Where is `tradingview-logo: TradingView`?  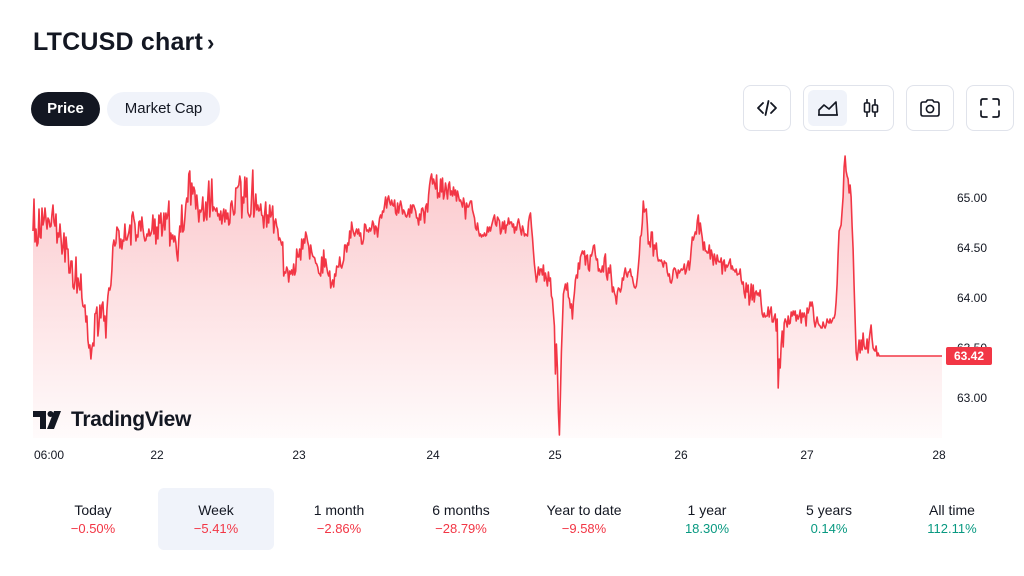 tradingview-logo: TradingView is located at coordinates (112, 420).